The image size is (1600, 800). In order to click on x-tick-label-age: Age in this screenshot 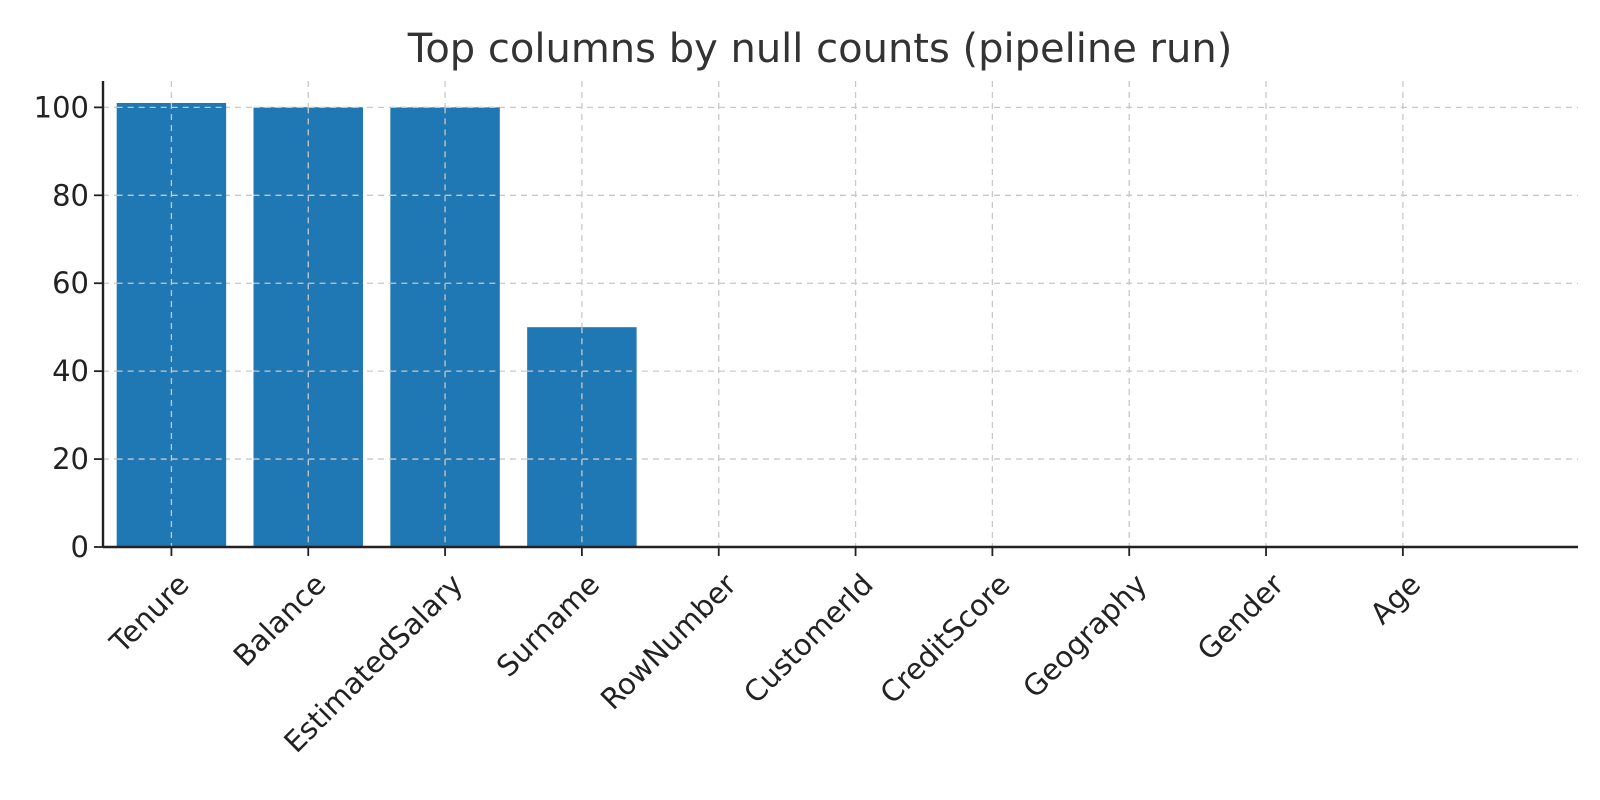, I will do `click(1395, 599)`.